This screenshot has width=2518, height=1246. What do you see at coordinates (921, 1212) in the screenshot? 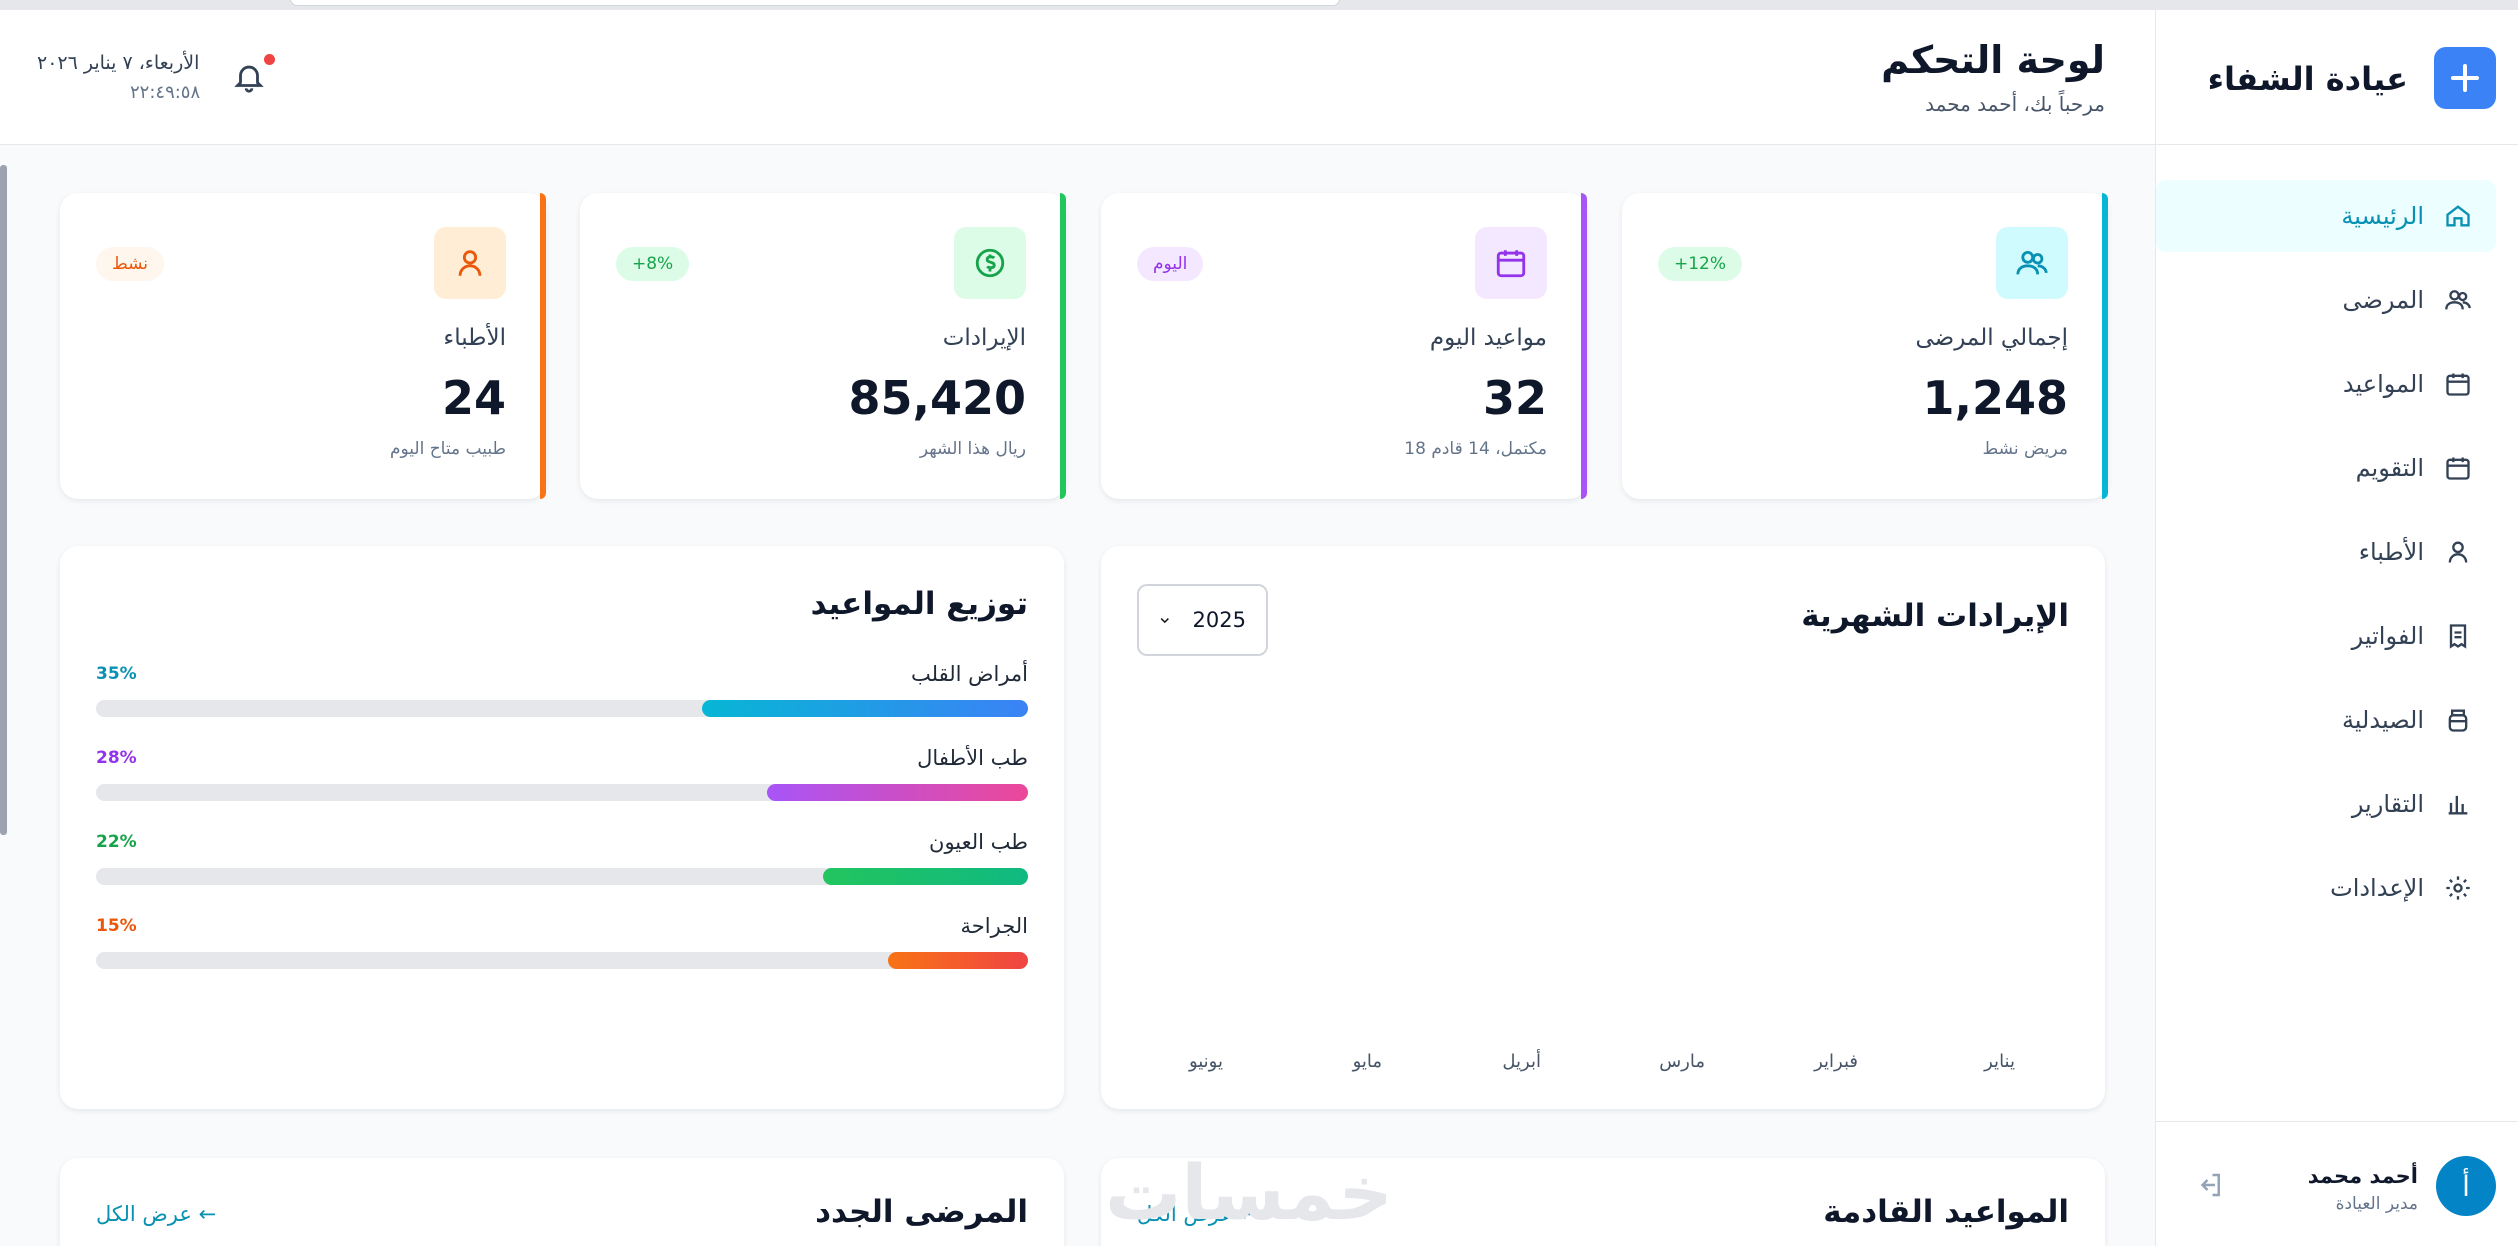
I see `section-title: المرضى الجدد` at bounding box center [921, 1212].